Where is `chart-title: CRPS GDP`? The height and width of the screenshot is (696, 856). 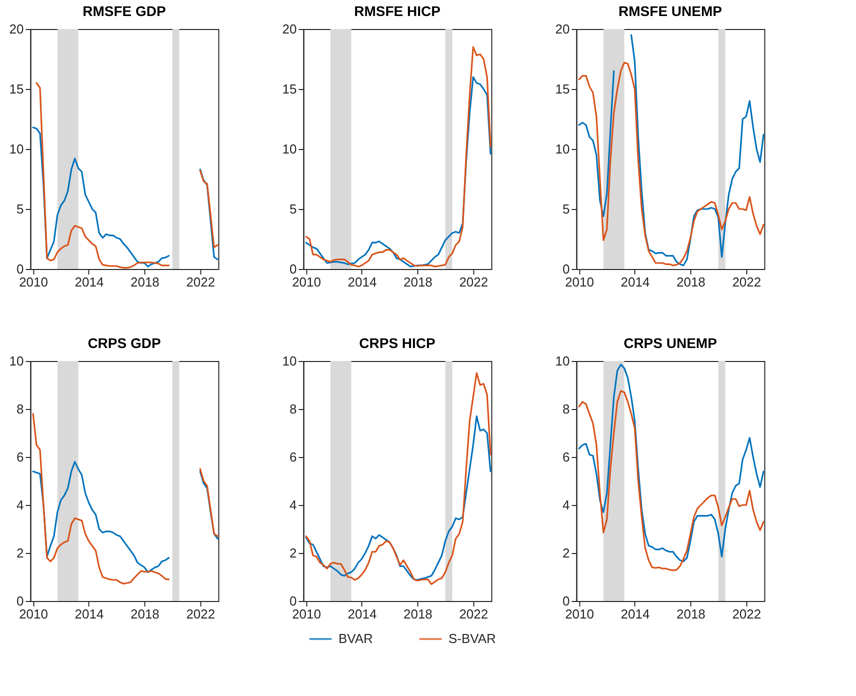
chart-title: CRPS GDP is located at coordinates (124, 343).